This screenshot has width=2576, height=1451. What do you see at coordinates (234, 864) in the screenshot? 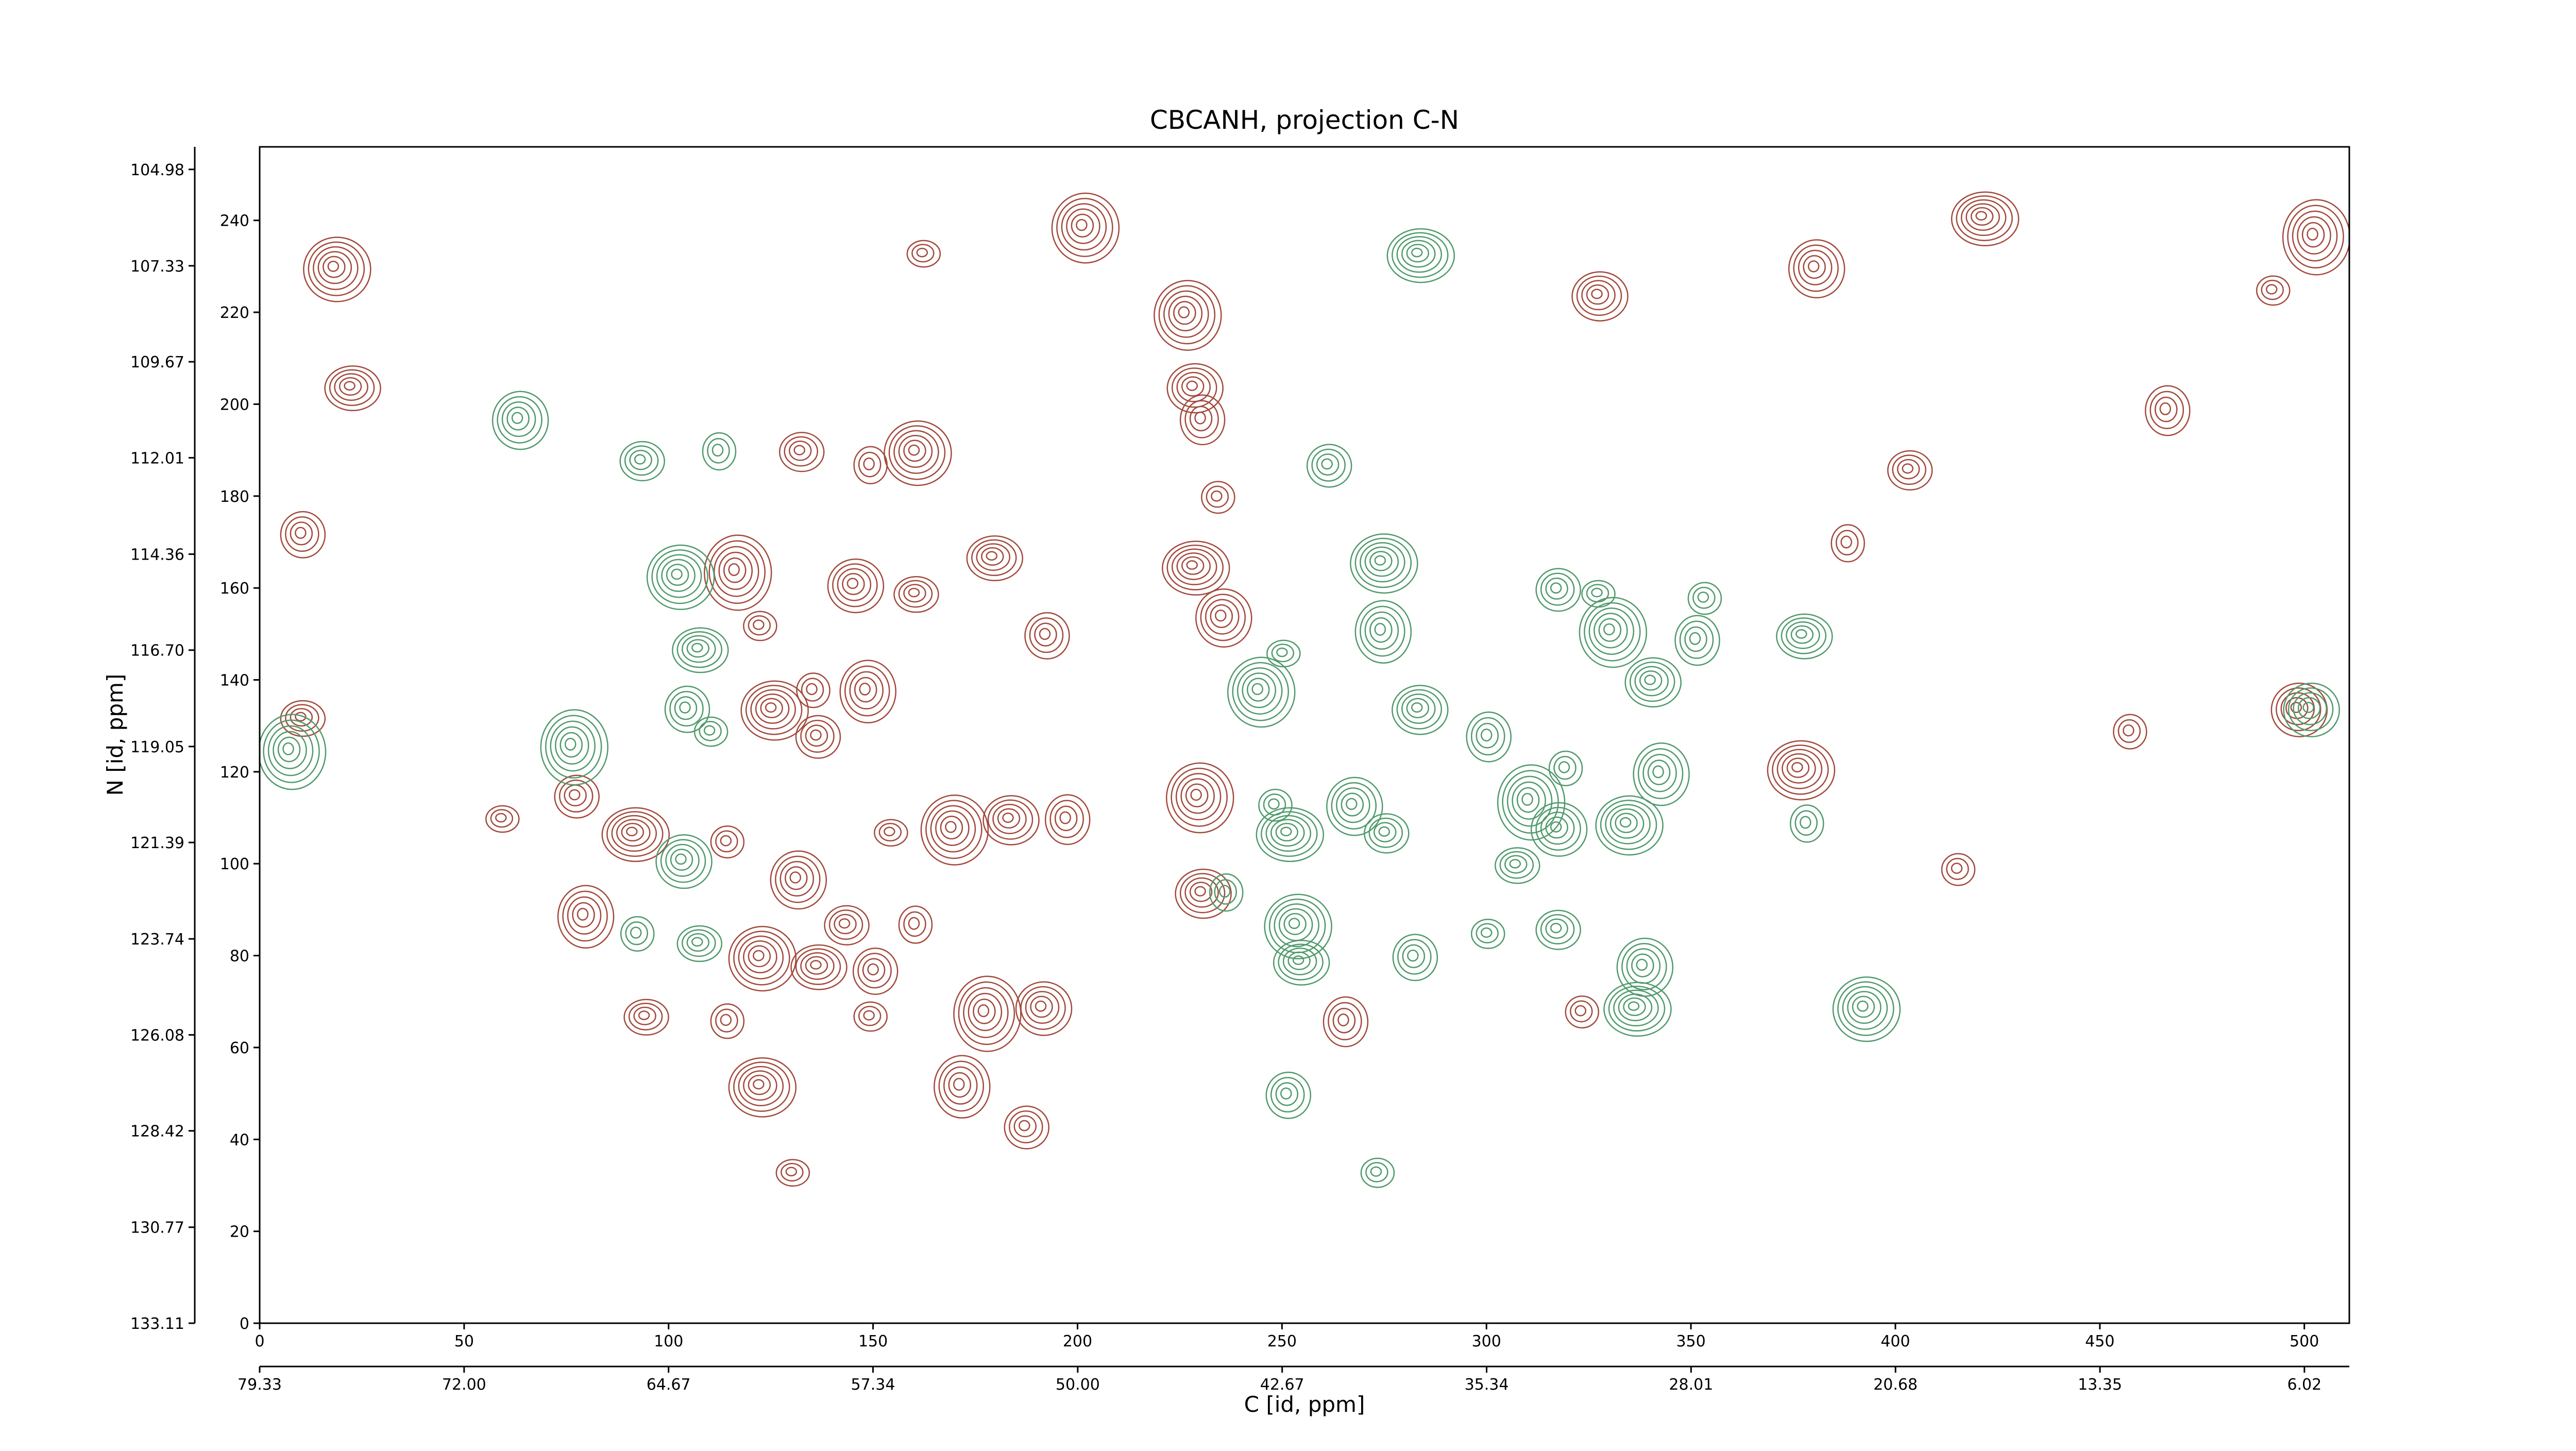
I see `y-tick-label: 100` at bounding box center [234, 864].